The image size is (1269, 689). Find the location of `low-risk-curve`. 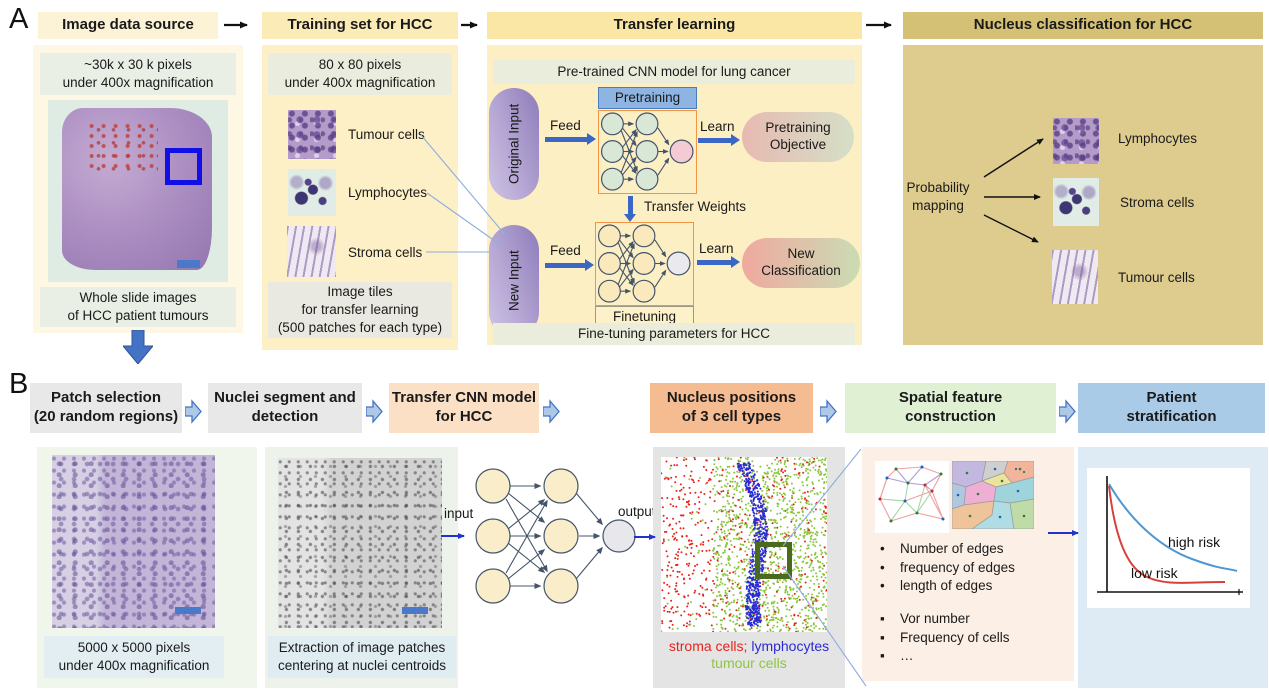

low-risk-curve is located at coordinates (1167, 534).